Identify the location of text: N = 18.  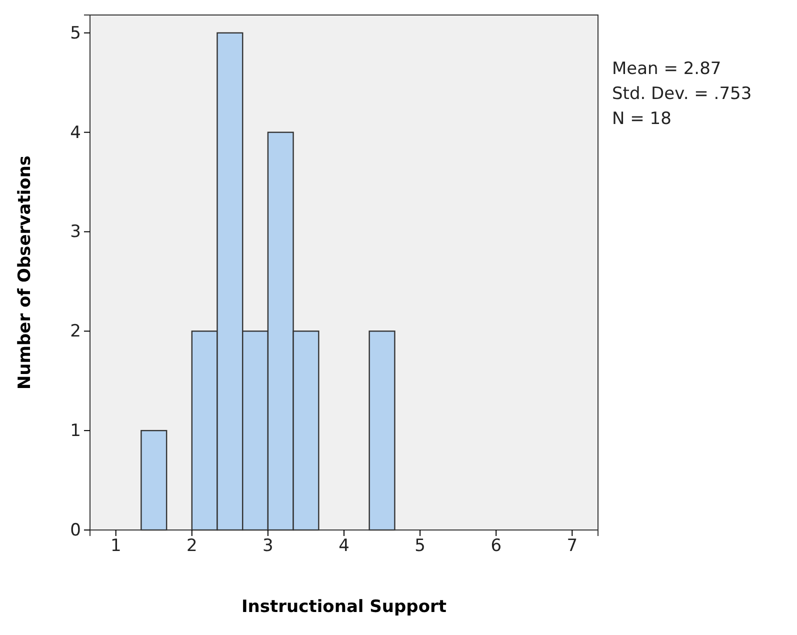
(642, 119).